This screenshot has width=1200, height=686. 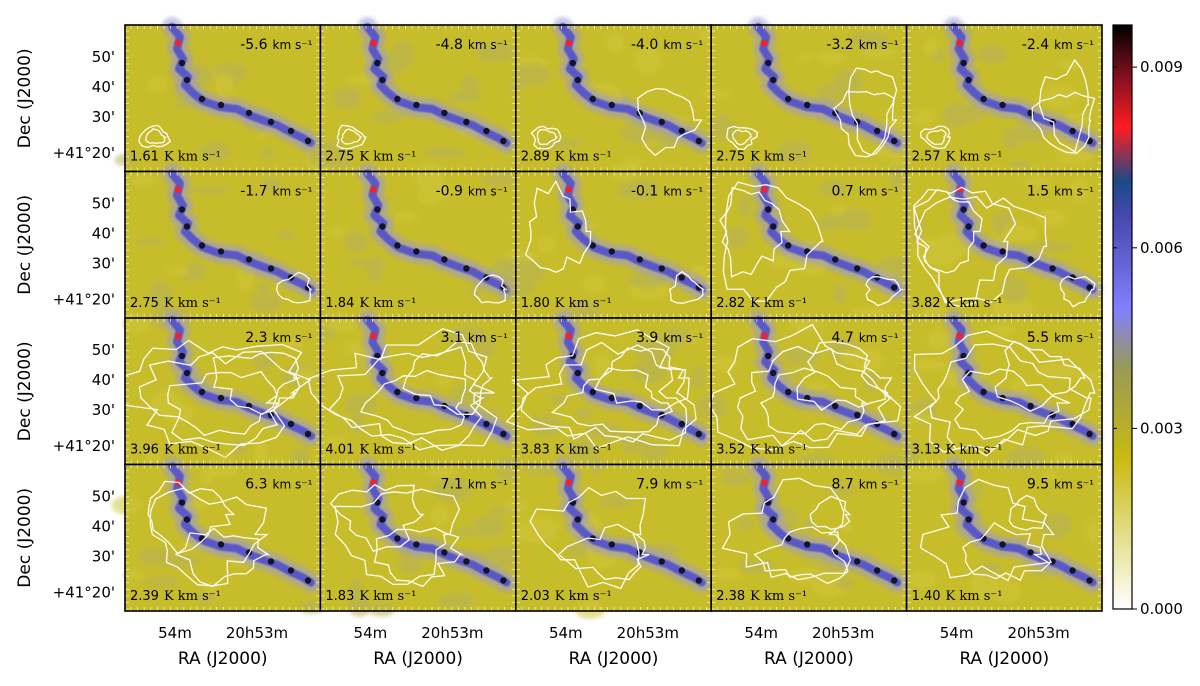 What do you see at coordinates (1060, 192) in the screenshot?
I see `velocity-label: 1.5 km s⁻¹` at bounding box center [1060, 192].